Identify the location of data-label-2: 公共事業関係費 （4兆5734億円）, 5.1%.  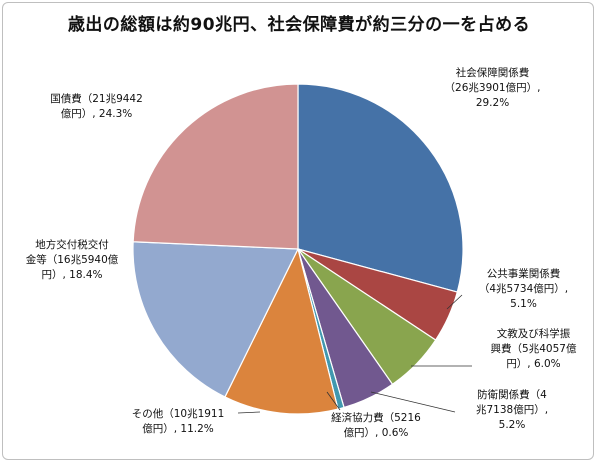
(523, 289).